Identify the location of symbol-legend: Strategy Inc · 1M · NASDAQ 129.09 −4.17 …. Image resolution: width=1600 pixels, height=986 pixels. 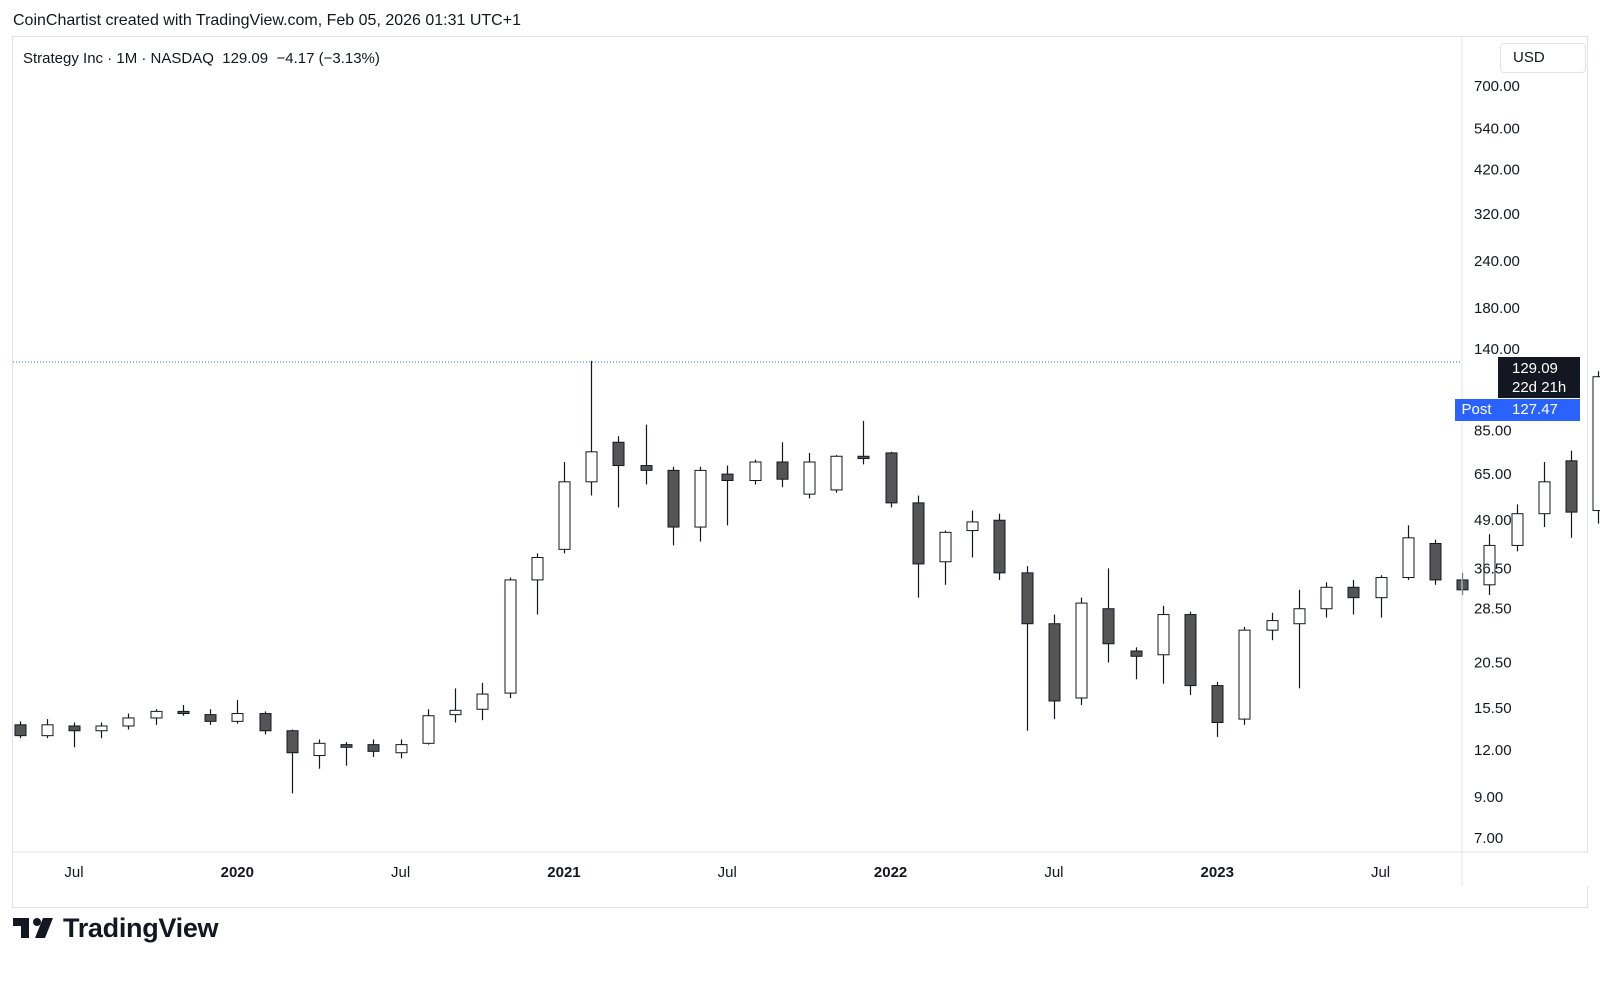
(201, 58).